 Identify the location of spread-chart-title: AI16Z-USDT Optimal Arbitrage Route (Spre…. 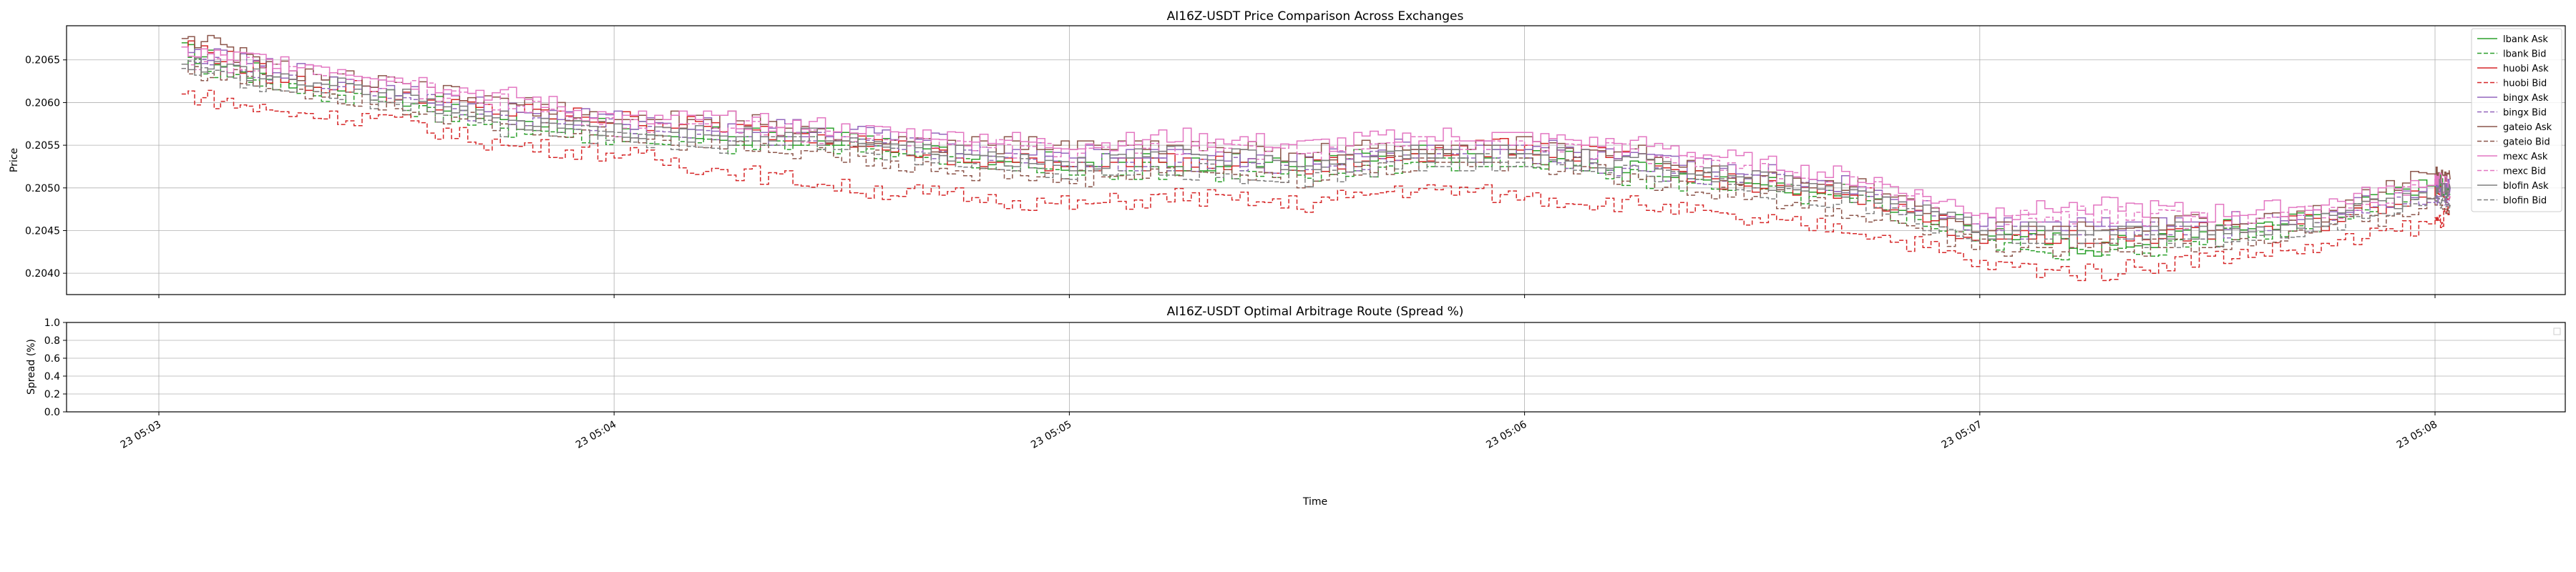
(1315, 312).